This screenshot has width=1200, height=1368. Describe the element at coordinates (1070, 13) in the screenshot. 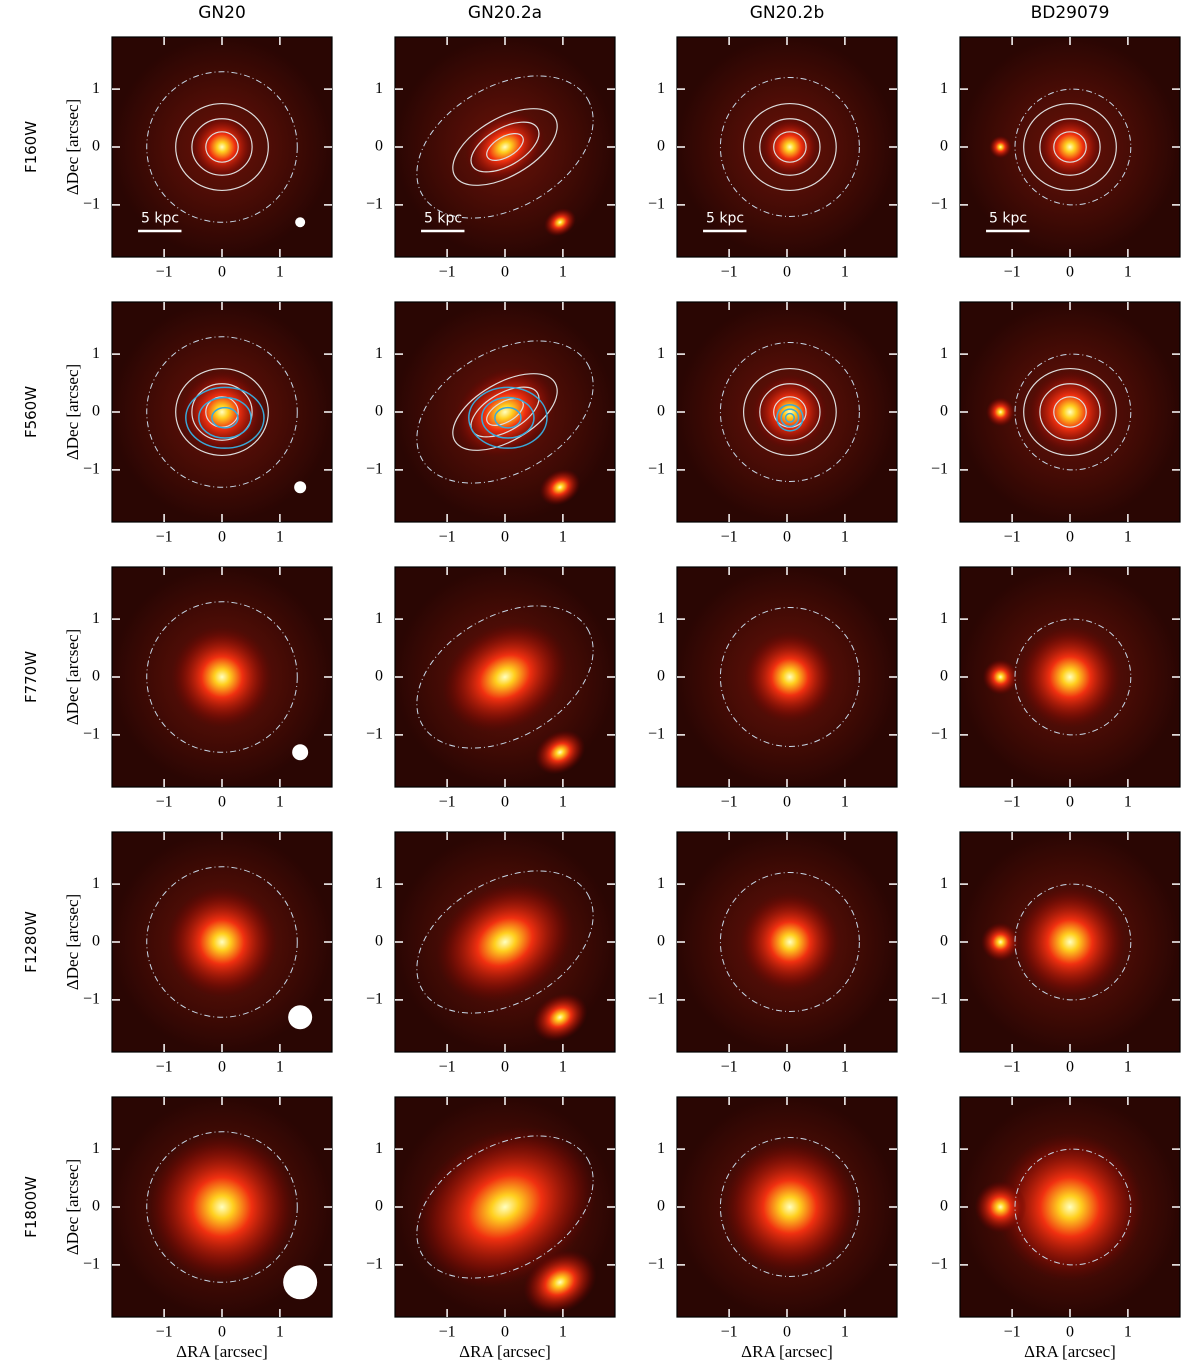

I see `column-title: BD29079` at that location.